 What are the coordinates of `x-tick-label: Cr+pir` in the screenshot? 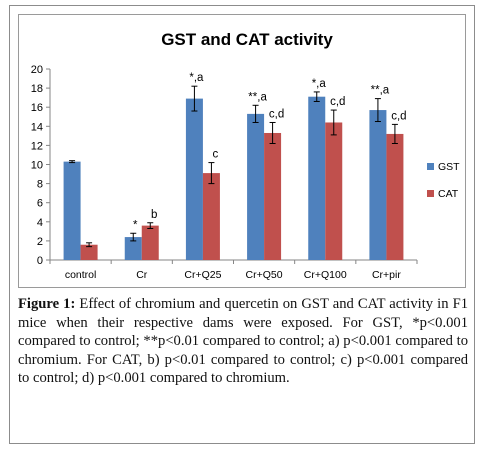 It's located at (386, 275).